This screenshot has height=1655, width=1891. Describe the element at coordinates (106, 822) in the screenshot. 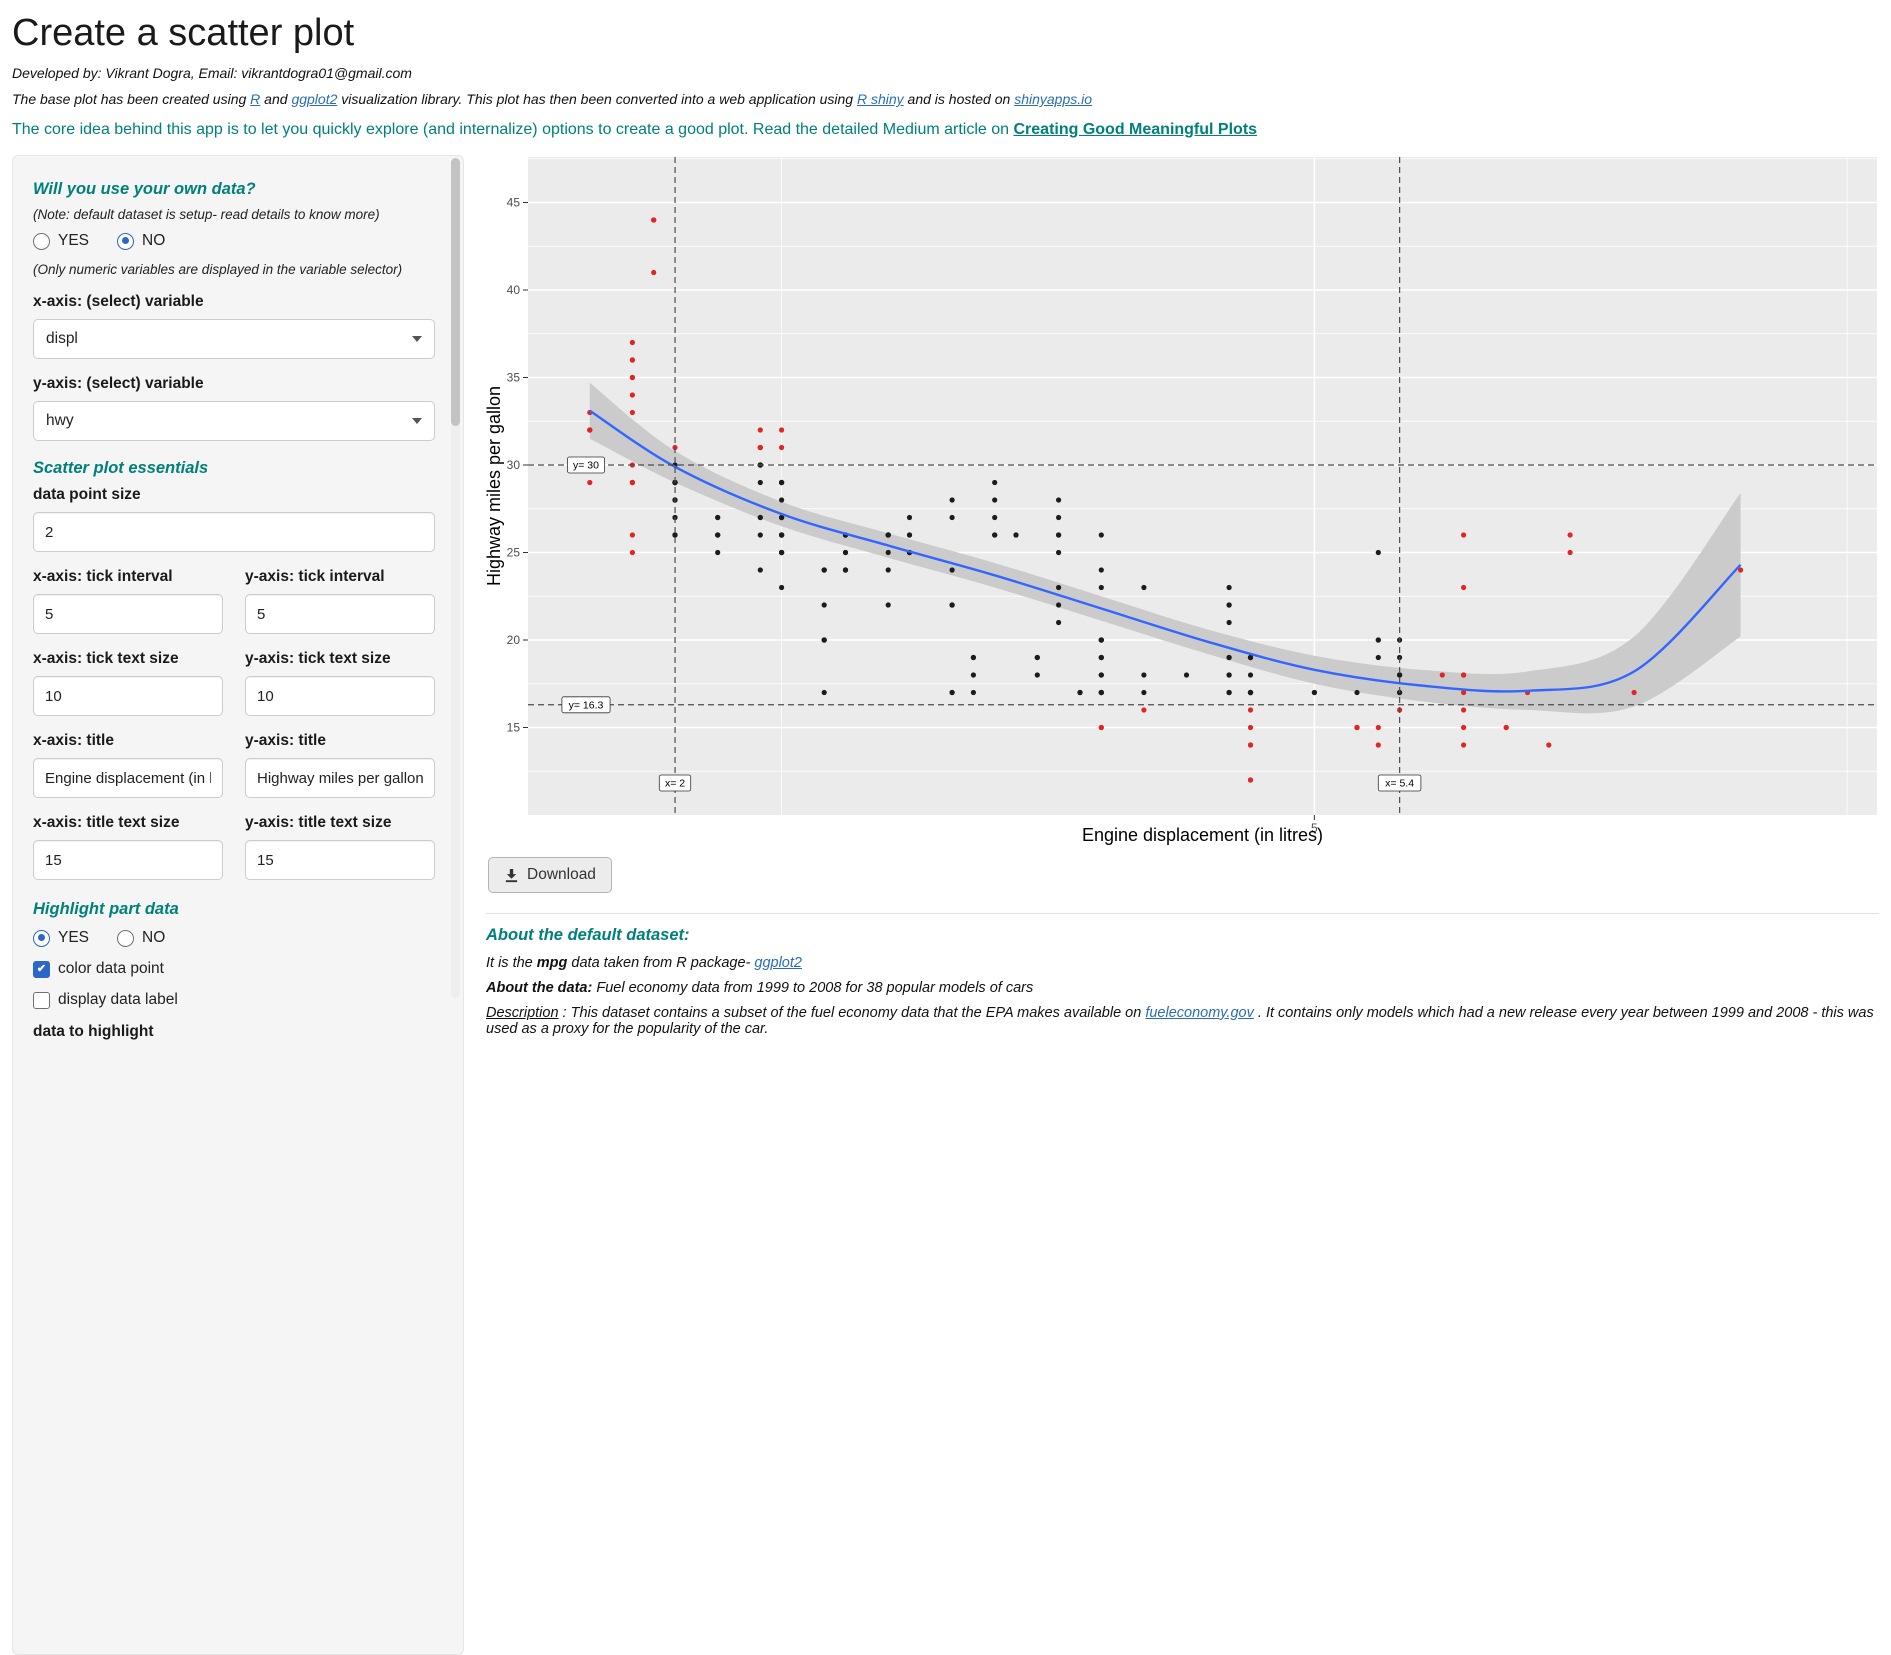

I see `x-title-size-label: x-axis: title text size` at that location.